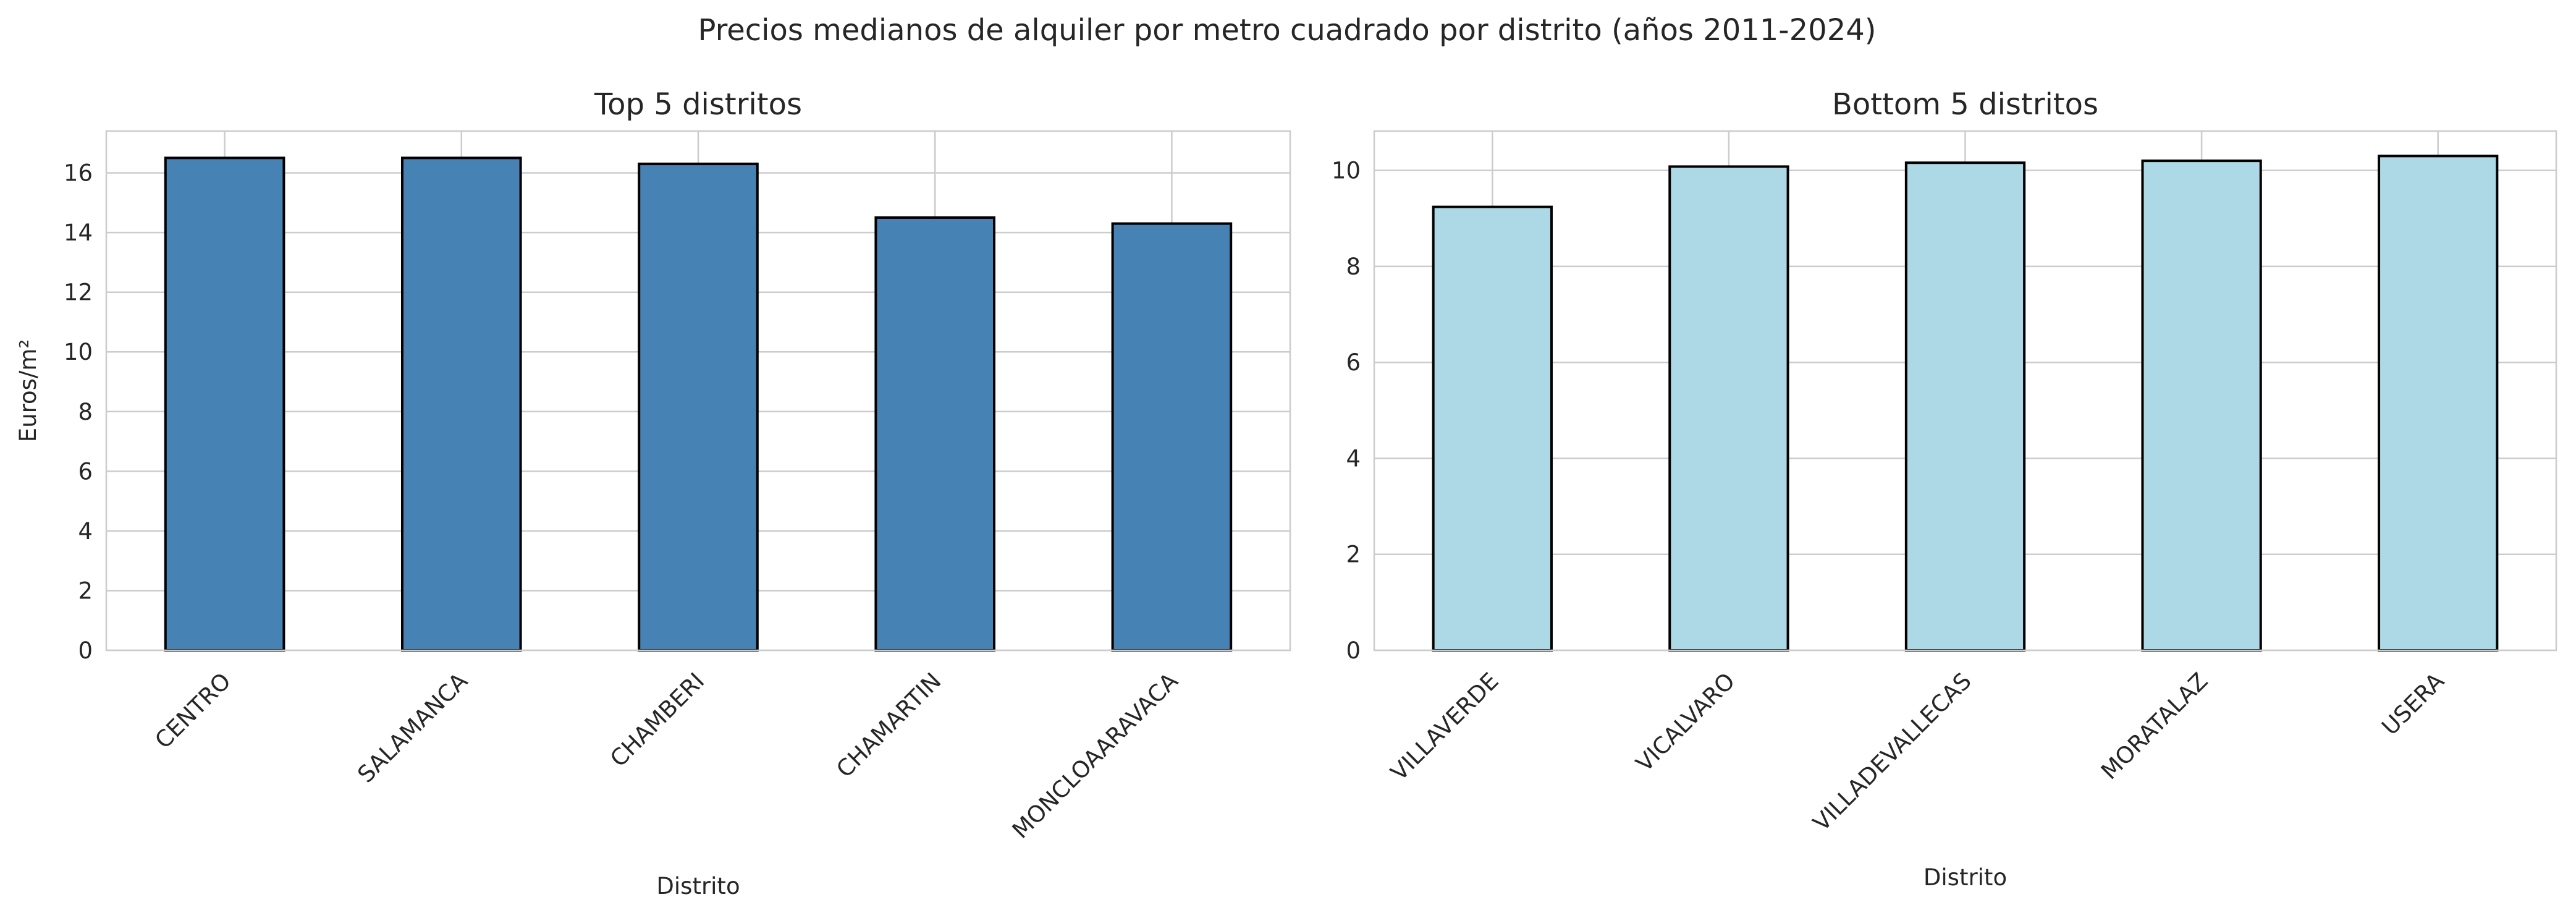  I want to click on x-tick-label: MORATALAZ, so click(2154, 726).